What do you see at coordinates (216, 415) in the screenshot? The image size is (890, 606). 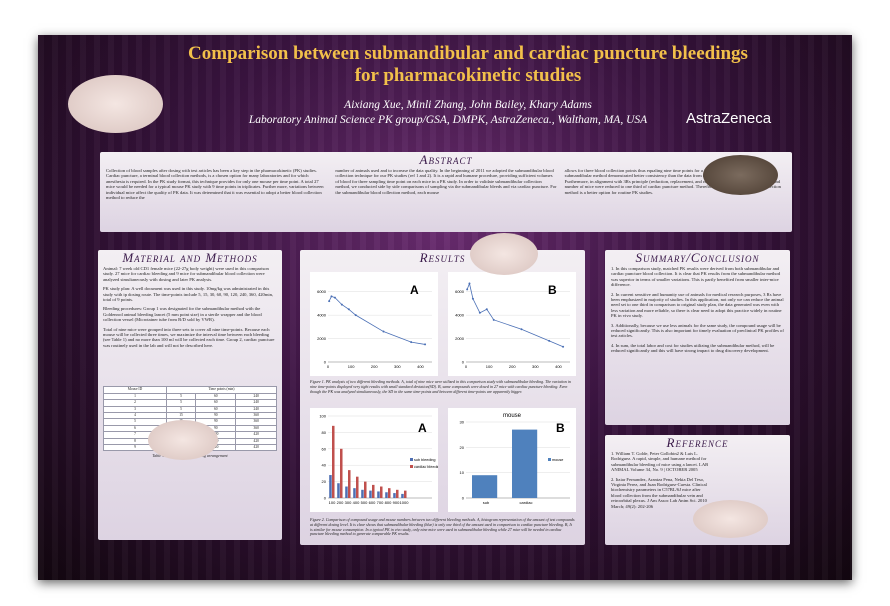 I see `table-cell: 90` at bounding box center [216, 415].